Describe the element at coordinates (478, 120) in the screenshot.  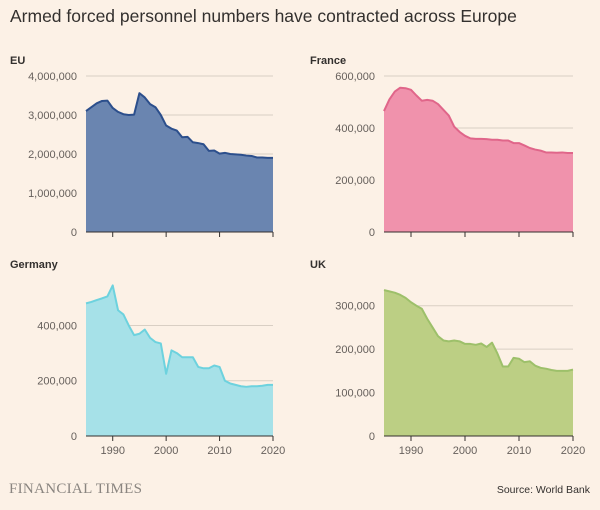
I see `line-series-france` at that location.